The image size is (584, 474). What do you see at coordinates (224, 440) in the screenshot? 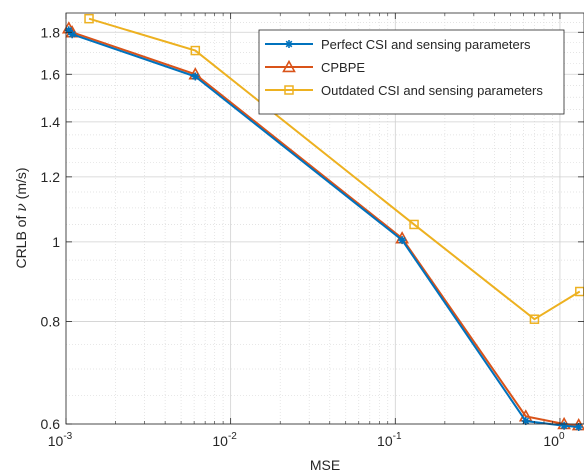
I see `x-tick-label: 10⁻²` at bounding box center [224, 440].